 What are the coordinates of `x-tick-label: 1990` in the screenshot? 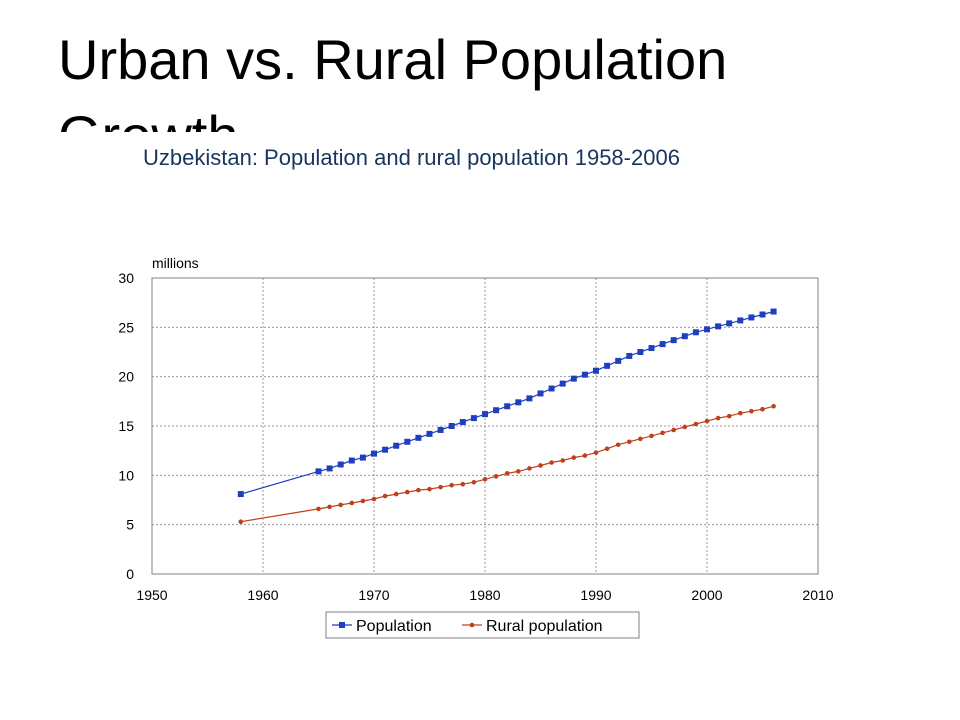 It's located at (595, 595).